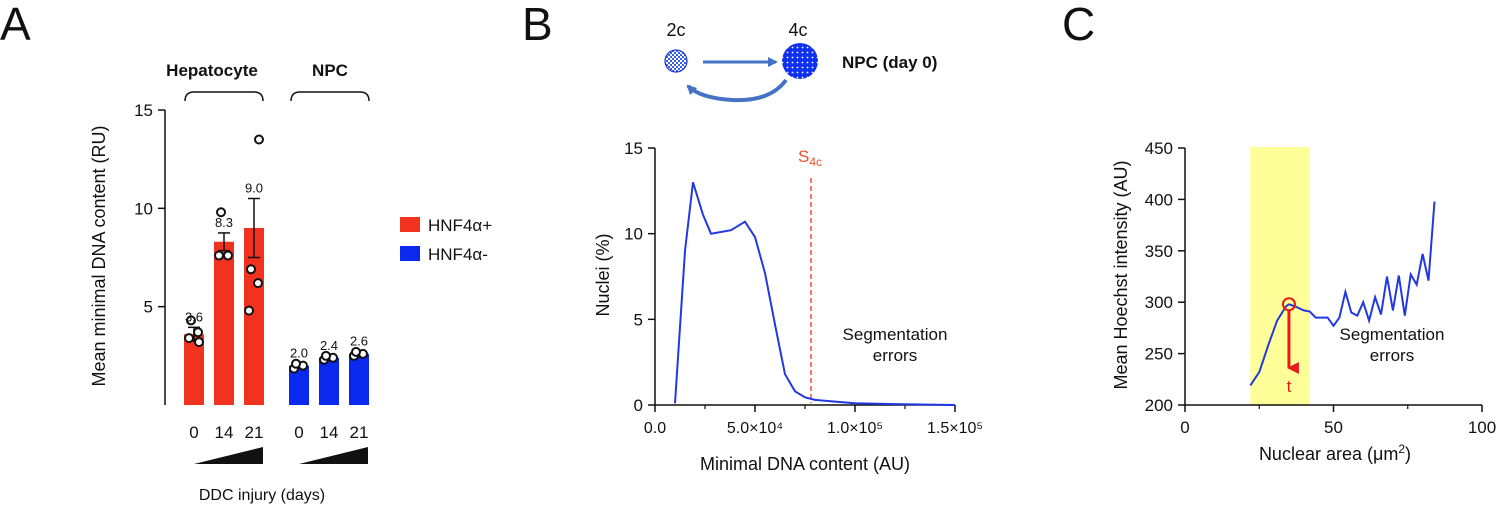 The width and height of the screenshot is (1500, 508). Describe the element at coordinates (212, 70) in the screenshot. I see `group-label-hepatocyte: Hepatocyte` at that location.